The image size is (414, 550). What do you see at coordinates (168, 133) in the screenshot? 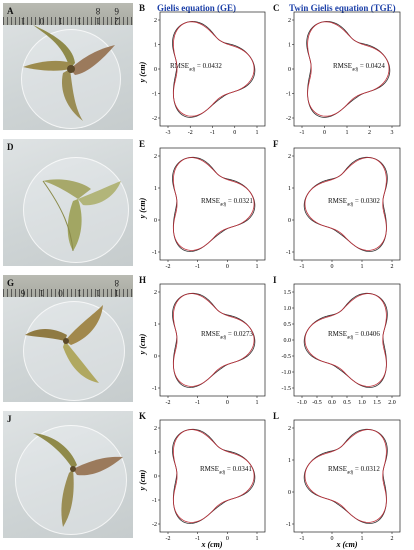
I see `x-tick-label: -3` at bounding box center [168, 133].